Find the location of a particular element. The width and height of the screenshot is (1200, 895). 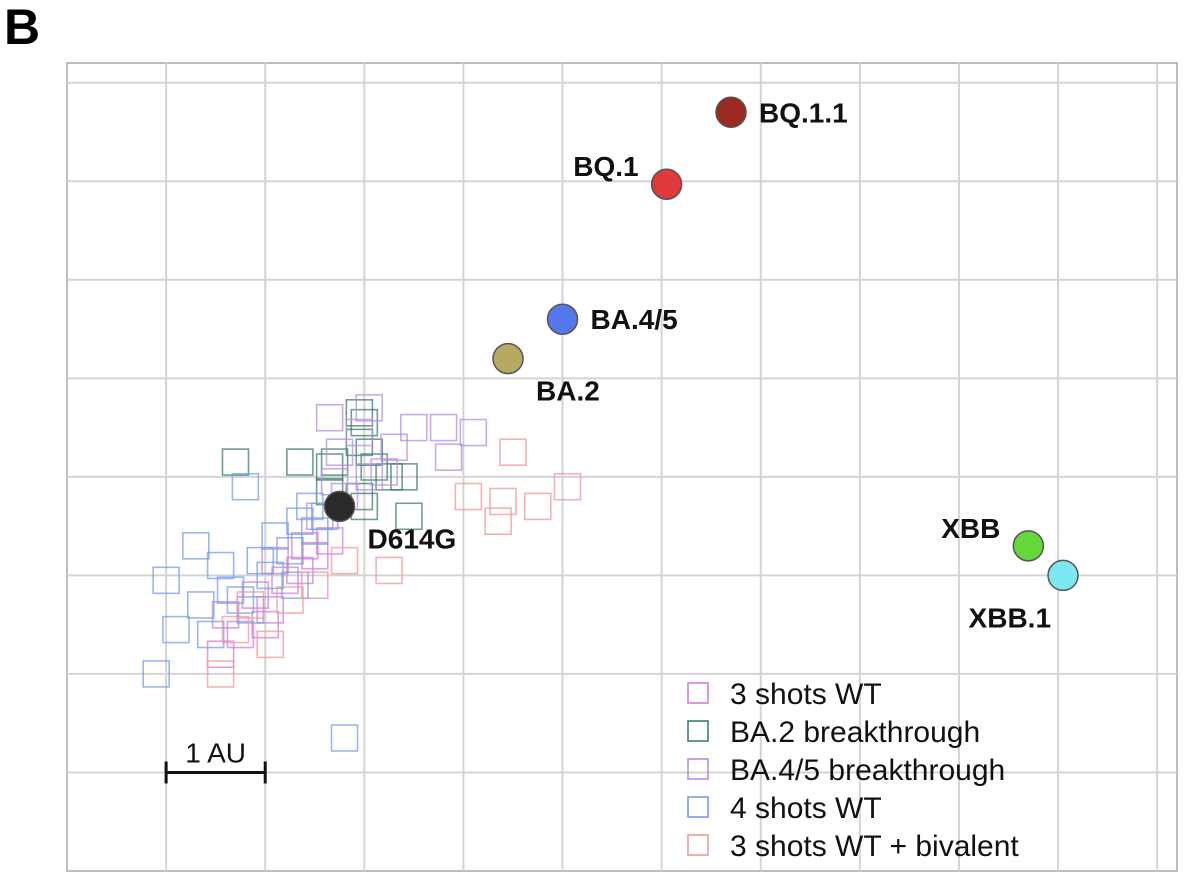

antigen-label: BQ.1.1 is located at coordinates (803, 112).